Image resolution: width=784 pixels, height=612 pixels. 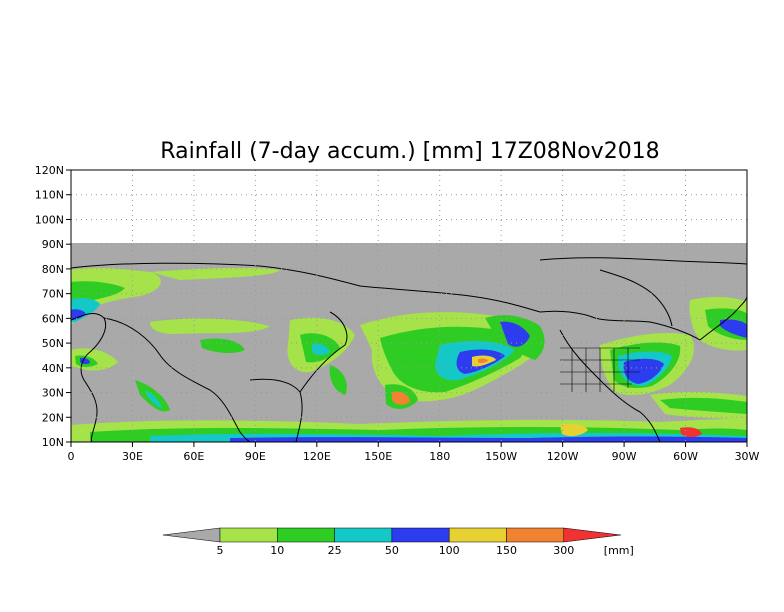 I want to click on colorbar-label: 100, so click(x=449, y=550).